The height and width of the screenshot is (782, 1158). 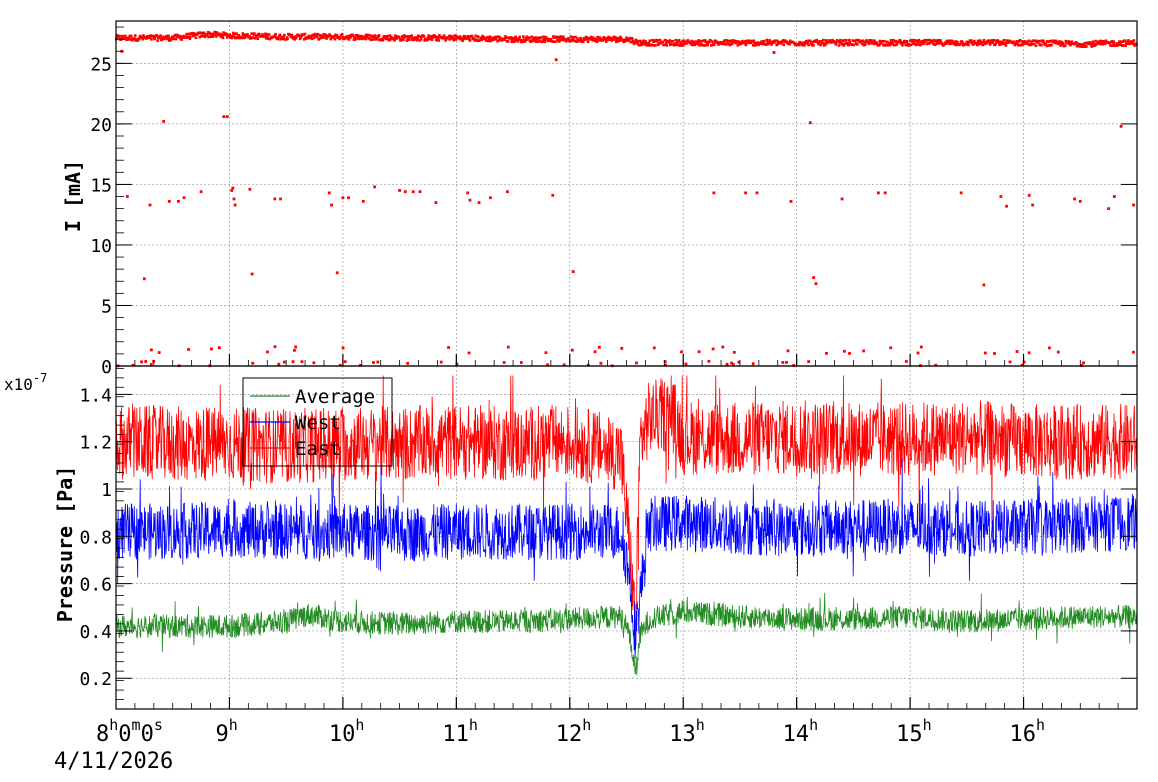 I want to click on pressure-y-multiplier-exponent: -7, so click(x=40, y=378).